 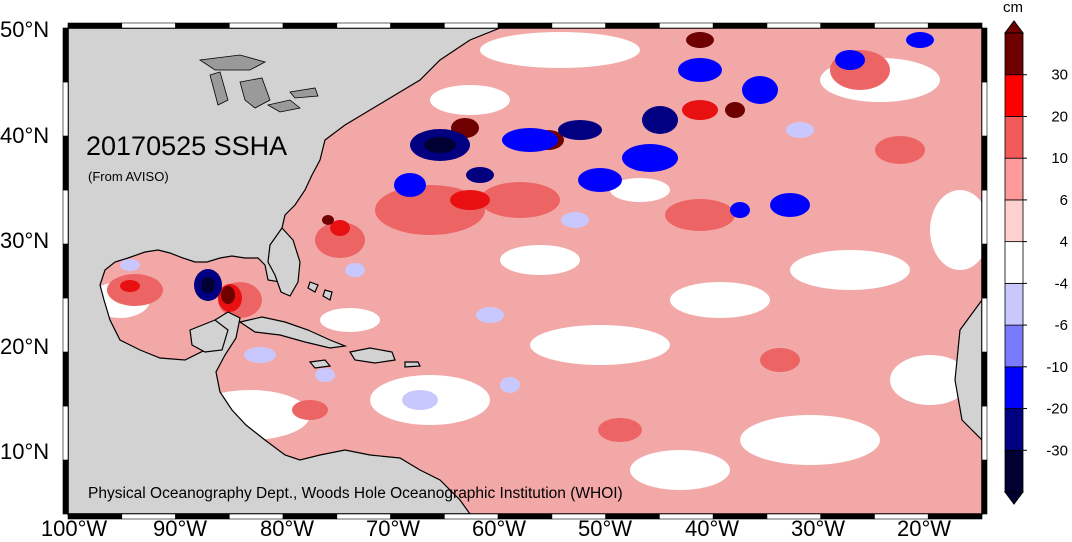 I want to click on colorbar-label: -6, so click(x=1061, y=325).